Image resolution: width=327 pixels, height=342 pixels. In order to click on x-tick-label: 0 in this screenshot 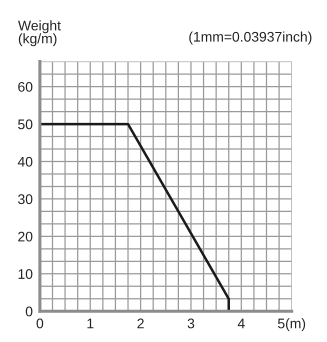, I will do `click(40, 323)`.